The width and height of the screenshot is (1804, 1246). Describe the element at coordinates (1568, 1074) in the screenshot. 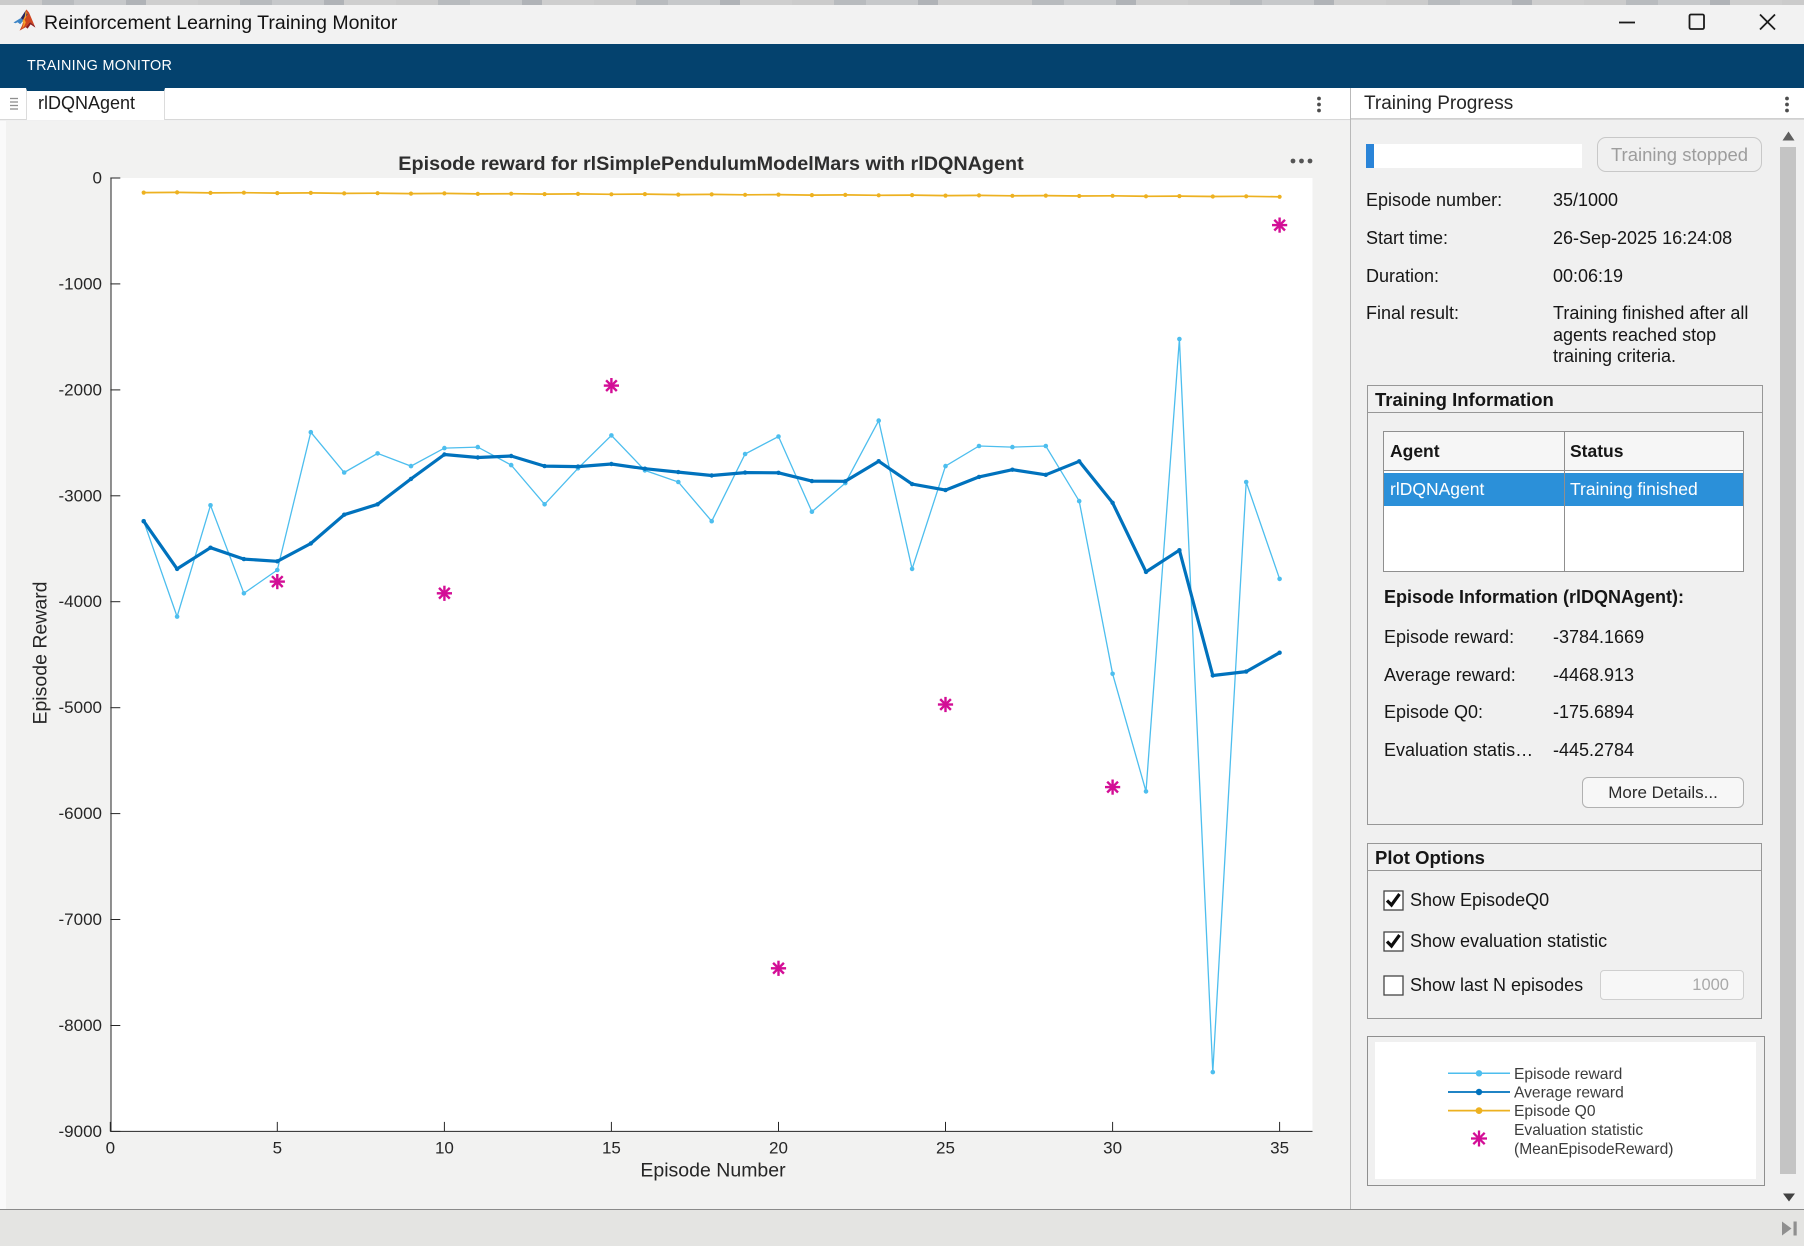

I see `svg-text: Episode reward` at that location.